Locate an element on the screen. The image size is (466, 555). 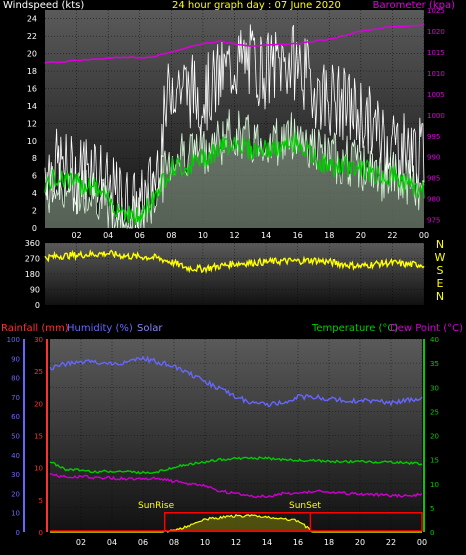
wind-x-axis-ticks: 02 04 06 08 10 12 14 16 18 20 22 00 is located at coordinates (250, 235).